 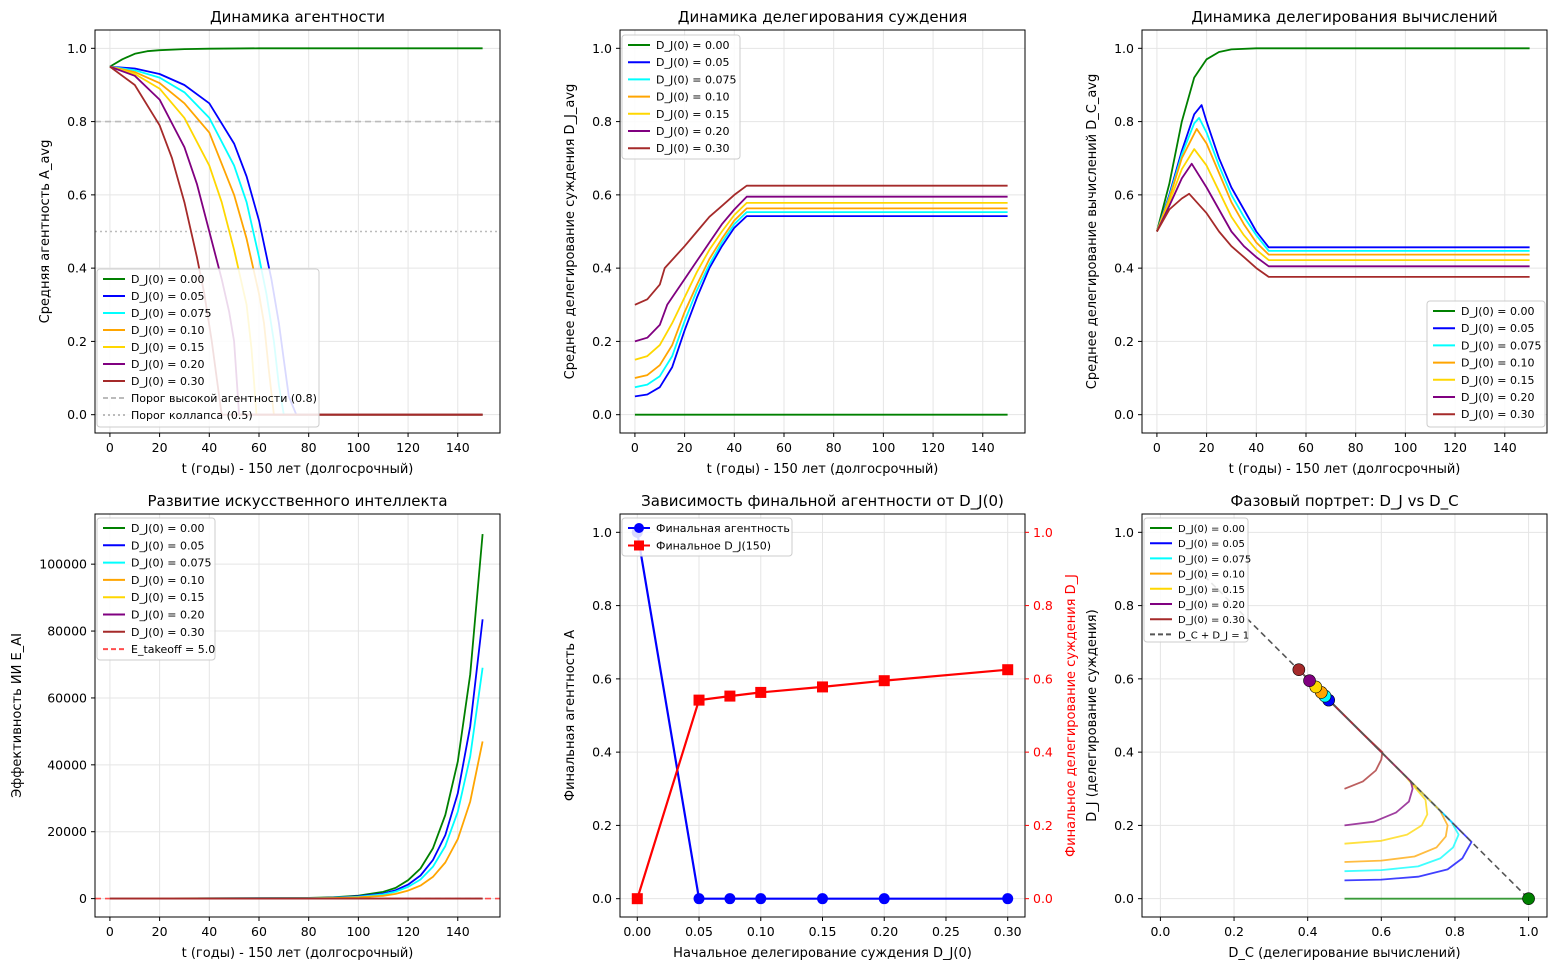 I want to click on x-tick-label: 140, so click(x=458, y=931).